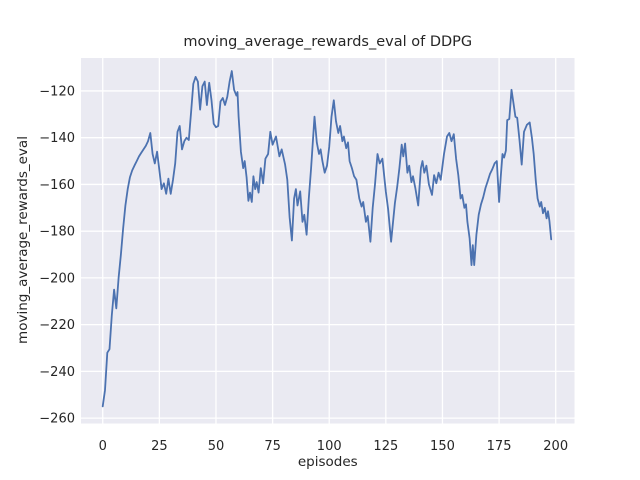 Image resolution: width=640 pixels, height=480 pixels. Describe the element at coordinates (272, 446) in the screenshot. I see `x-tick-label: 75` at that location.